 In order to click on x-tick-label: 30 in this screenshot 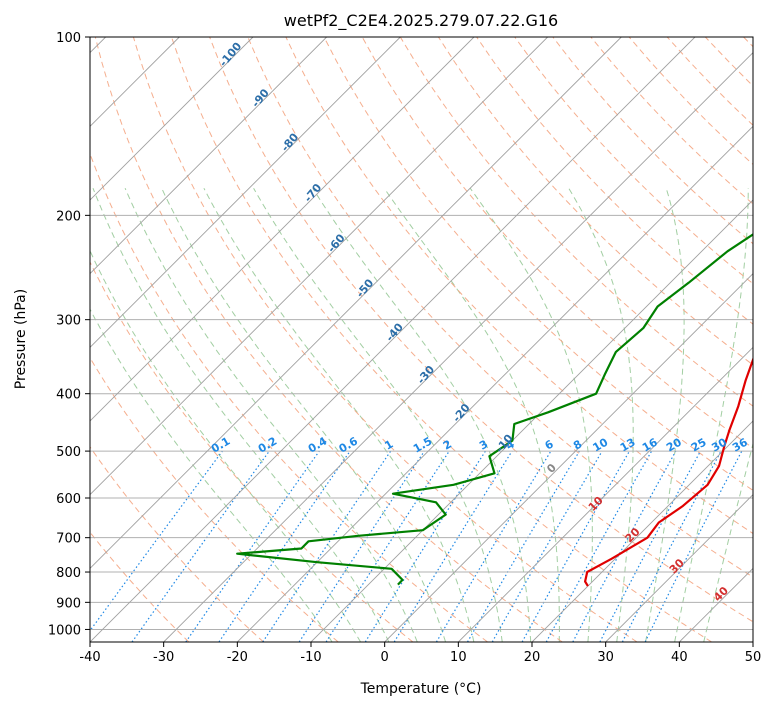, I will do `click(605, 657)`.